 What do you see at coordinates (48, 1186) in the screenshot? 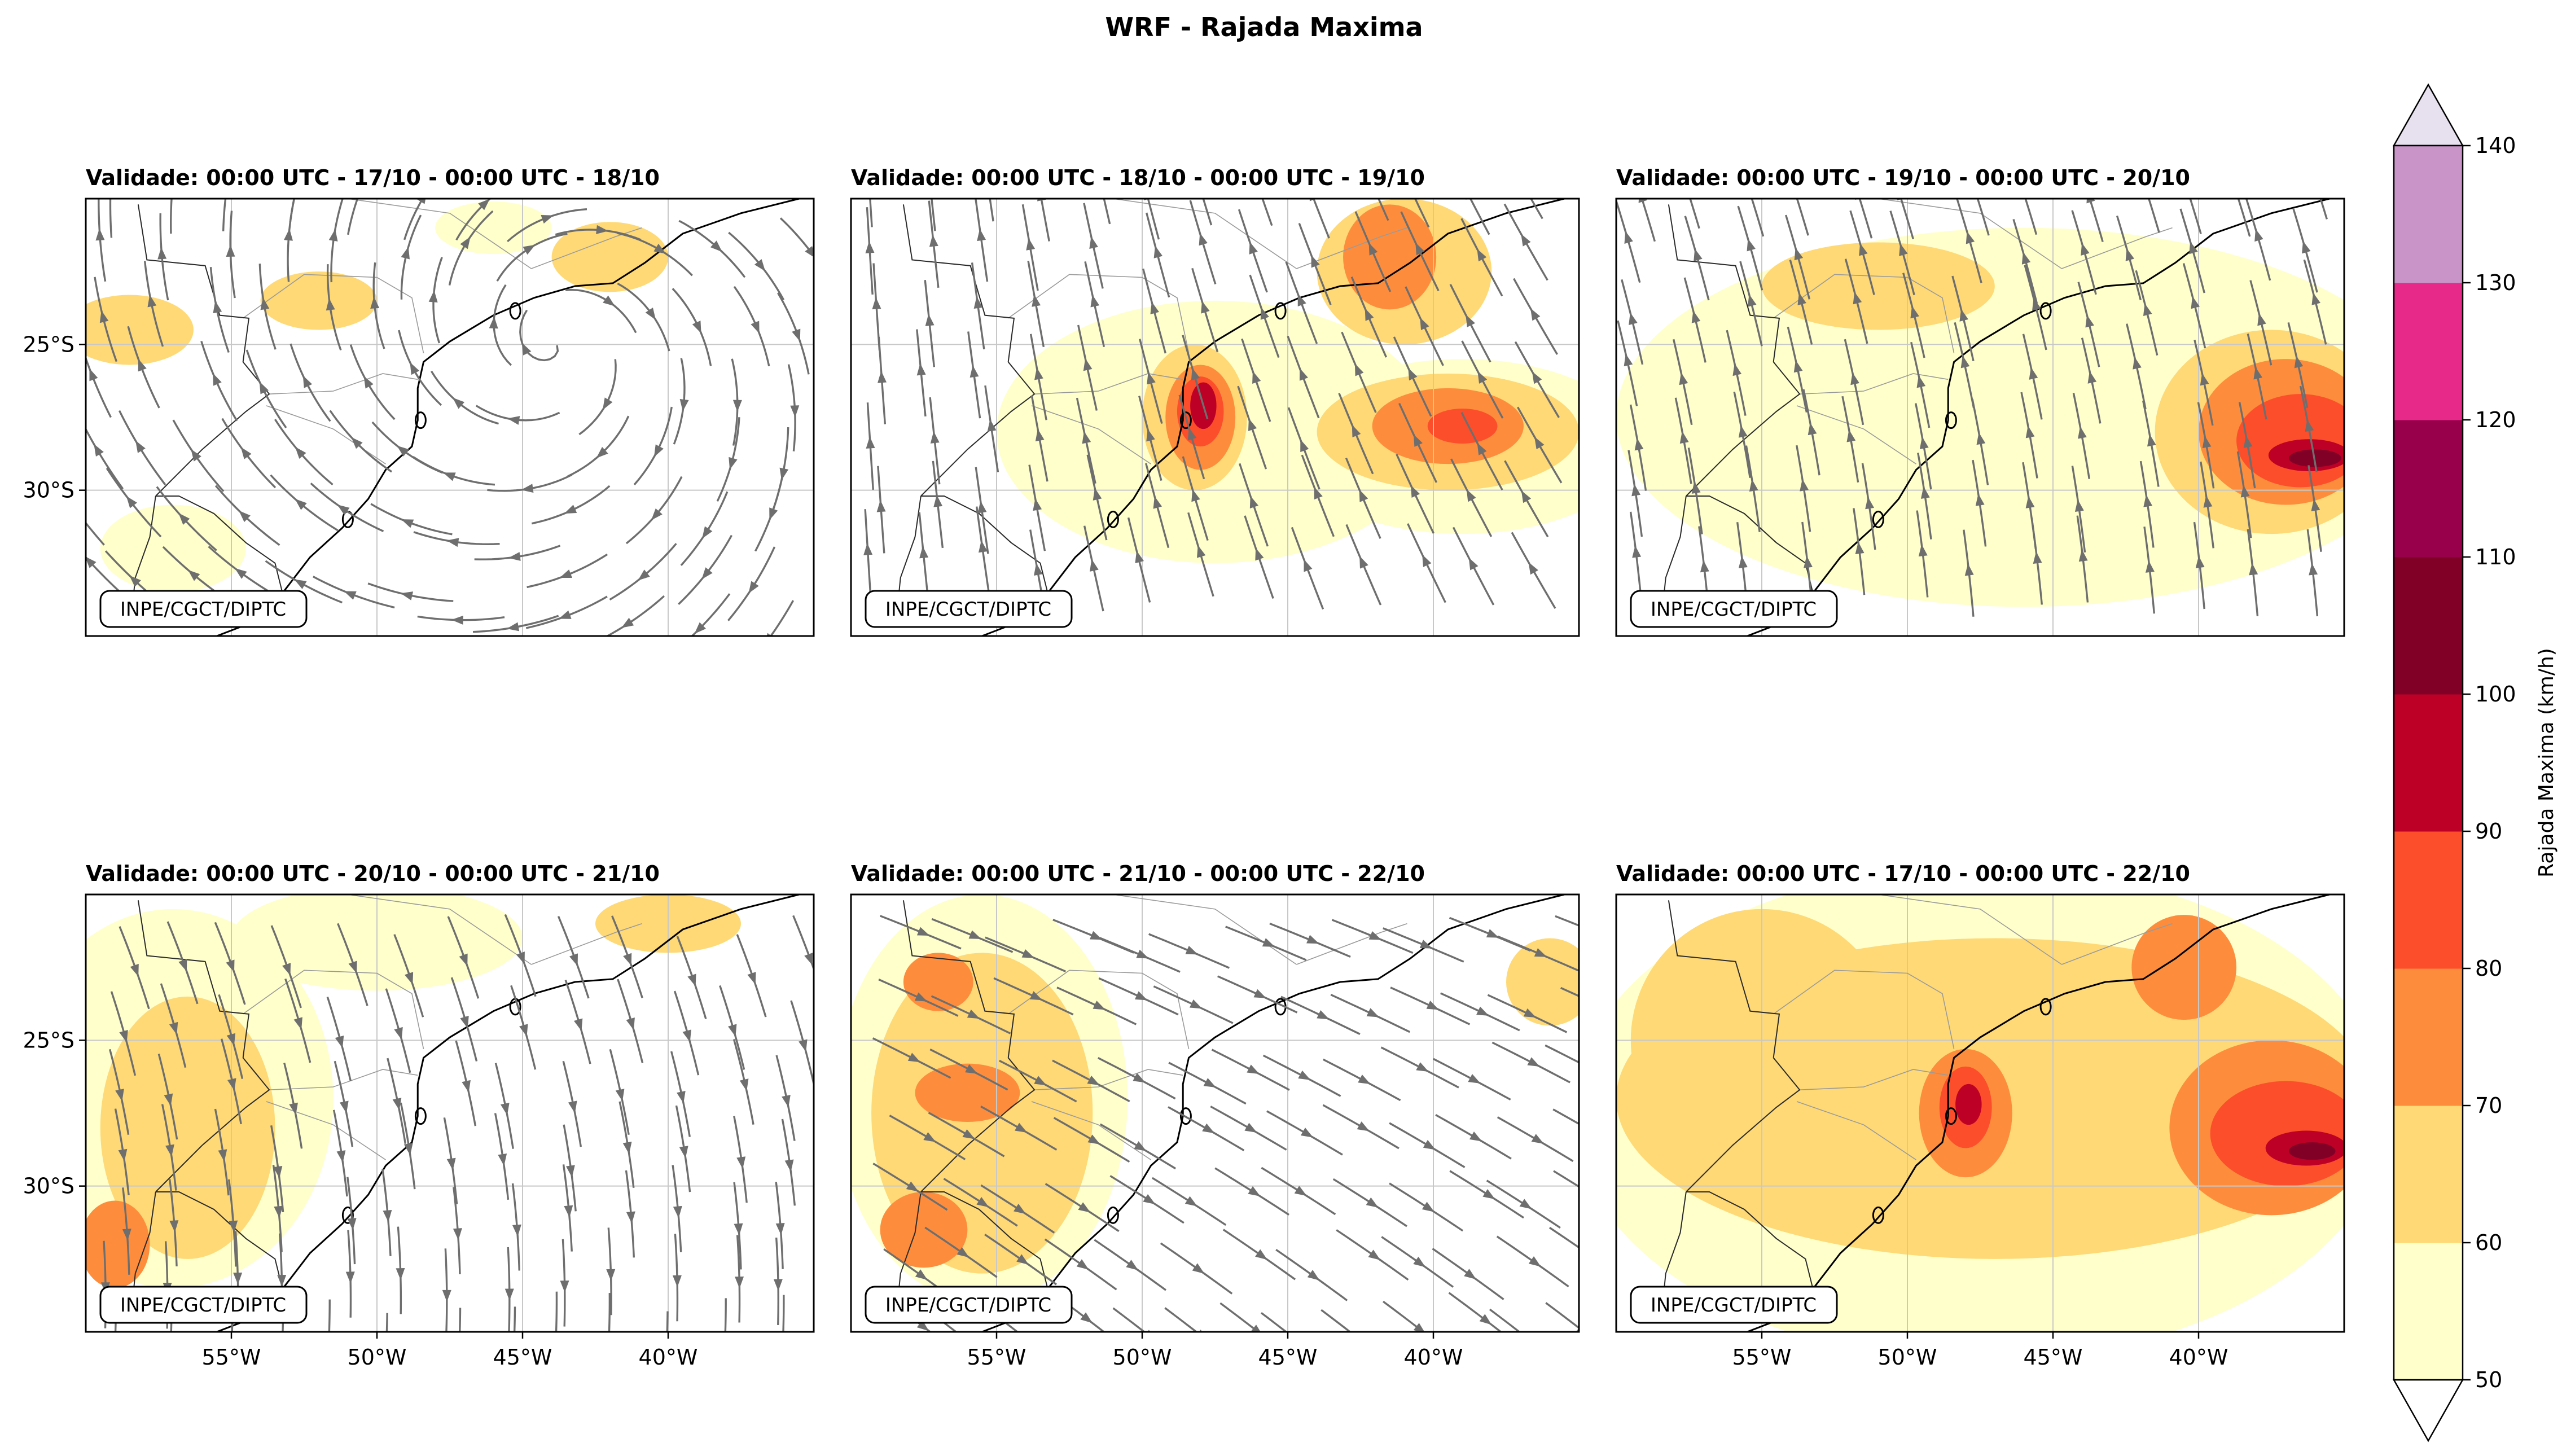
I see `y-tick-label: 30°S` at bounding box center [48, 1186].